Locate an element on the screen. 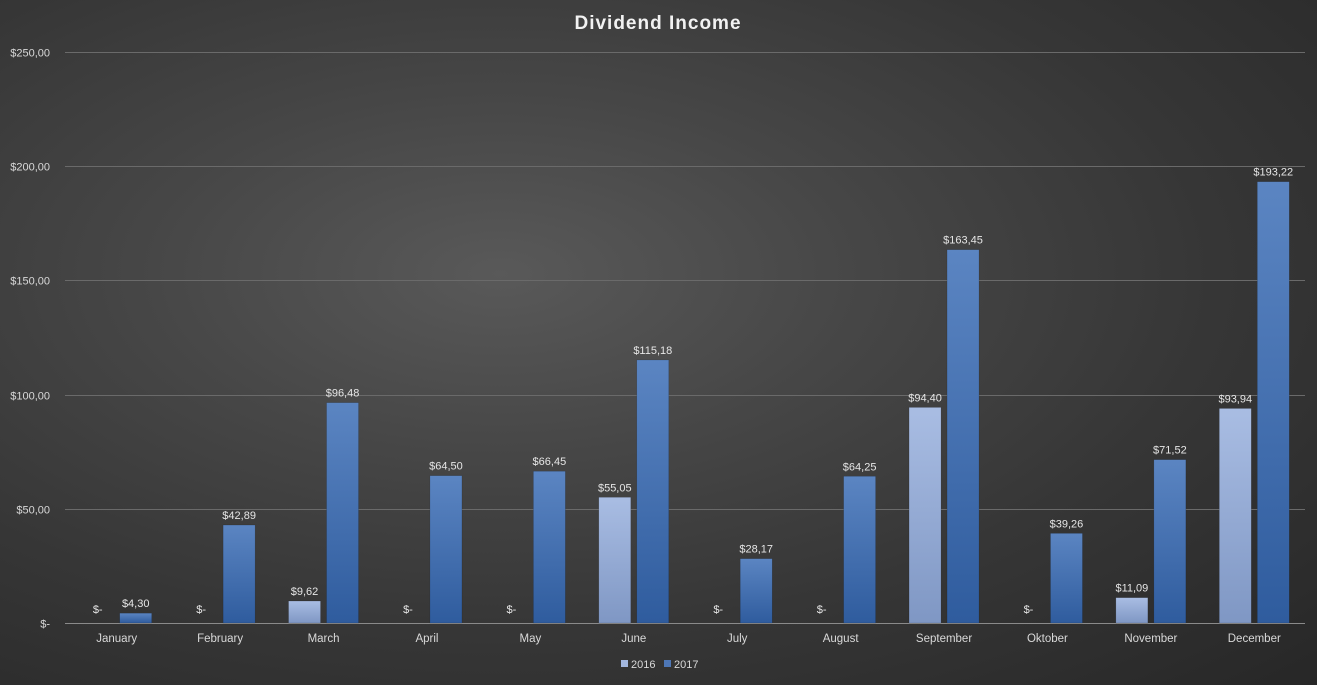 The image size is (1317, 685). data-label-2017-september: $163,45 is located at coordinates (963, 241).